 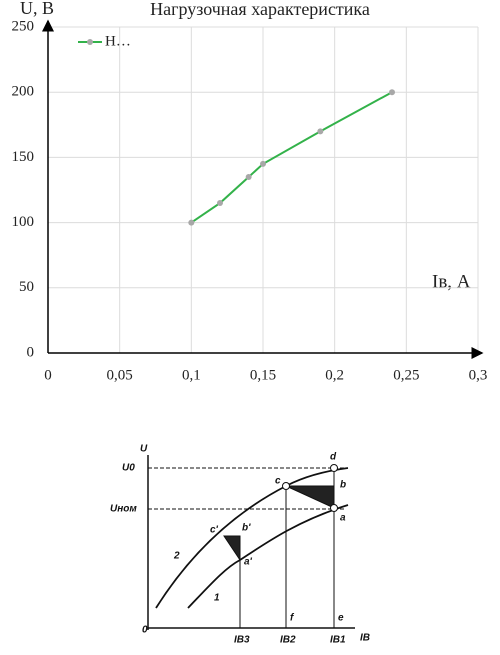 I want to click on label: U, so click(x=144, y=449).